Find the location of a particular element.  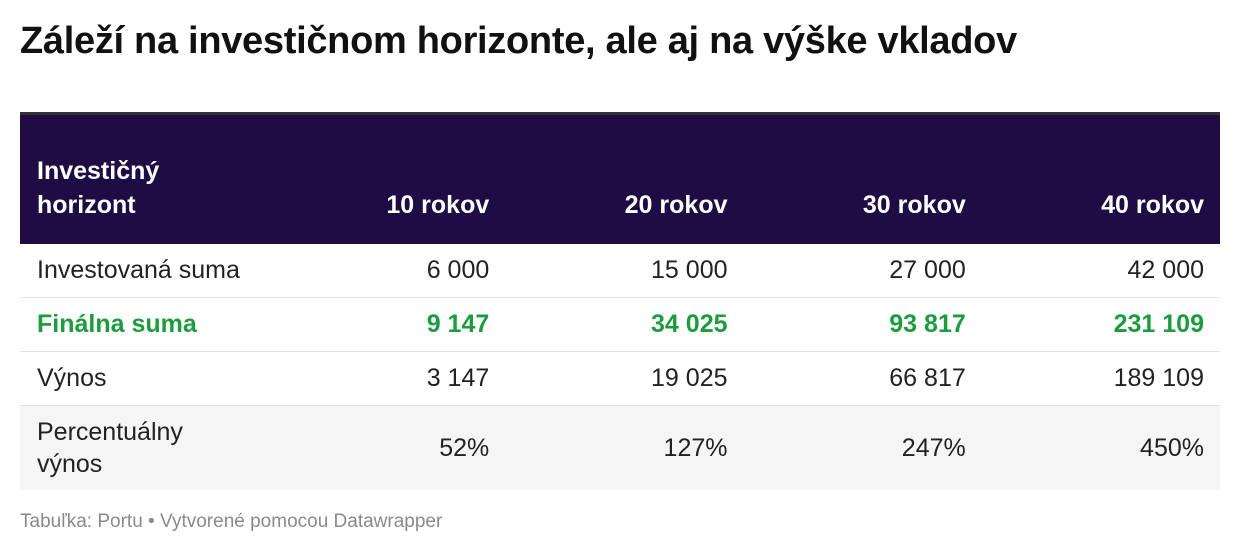

cell: 19 025 is located at coordinates (624, 378).